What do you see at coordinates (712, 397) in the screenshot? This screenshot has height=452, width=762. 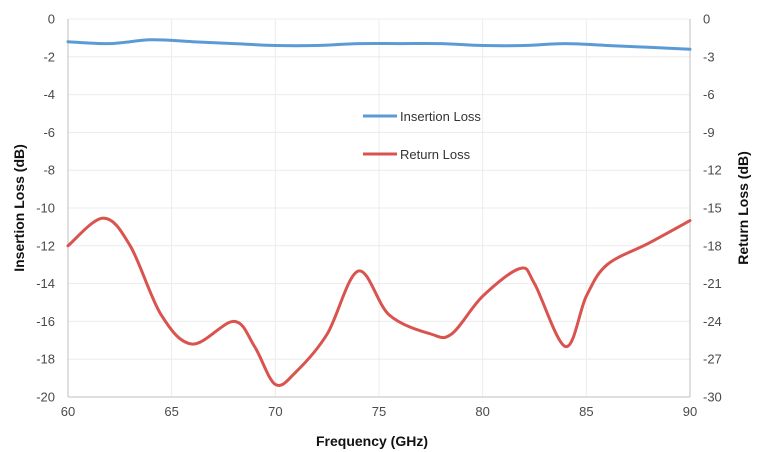 I see `y-right-tick-label-10: -30` at bounding box center [712, 397].